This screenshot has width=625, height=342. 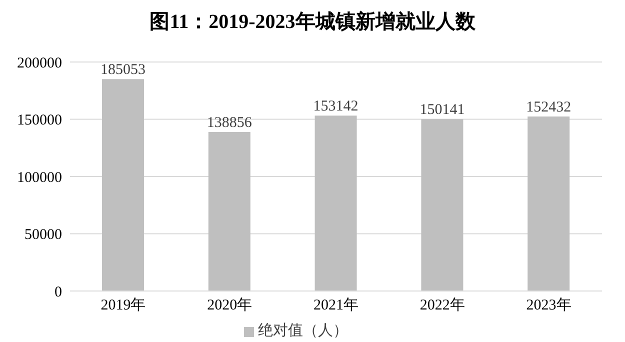 I want to click on data-label: 152432, so click(x=549, y=107).